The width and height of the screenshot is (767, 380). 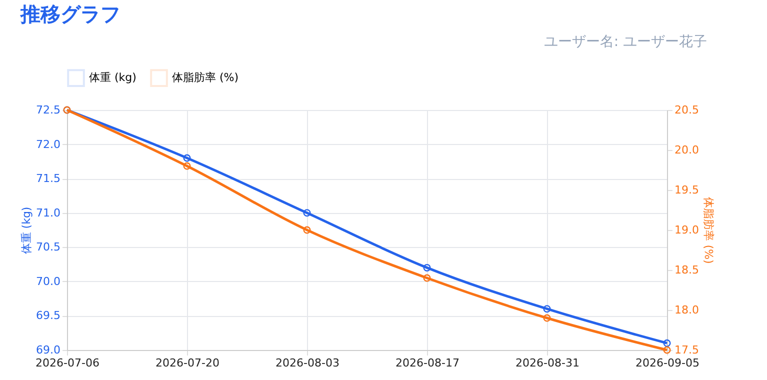 What do you see at coordinates (686, 270) in the screenshot?
I see `y2-tick-label: 18.5` at bounding box center [686, 270].